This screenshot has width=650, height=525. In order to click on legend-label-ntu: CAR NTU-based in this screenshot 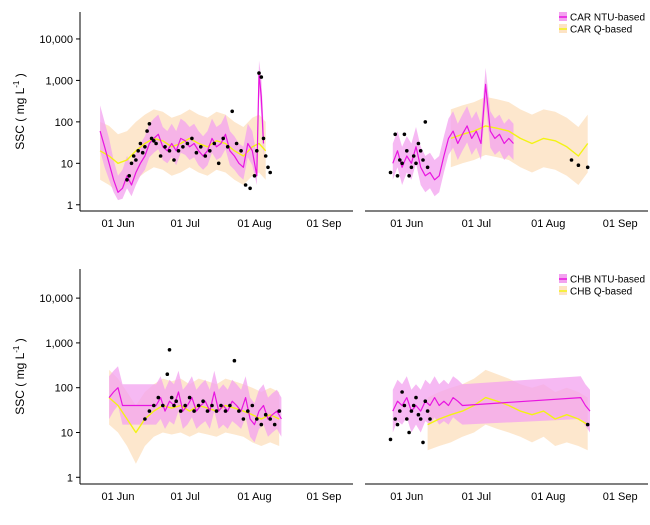, I will do `click(607, 18)`.